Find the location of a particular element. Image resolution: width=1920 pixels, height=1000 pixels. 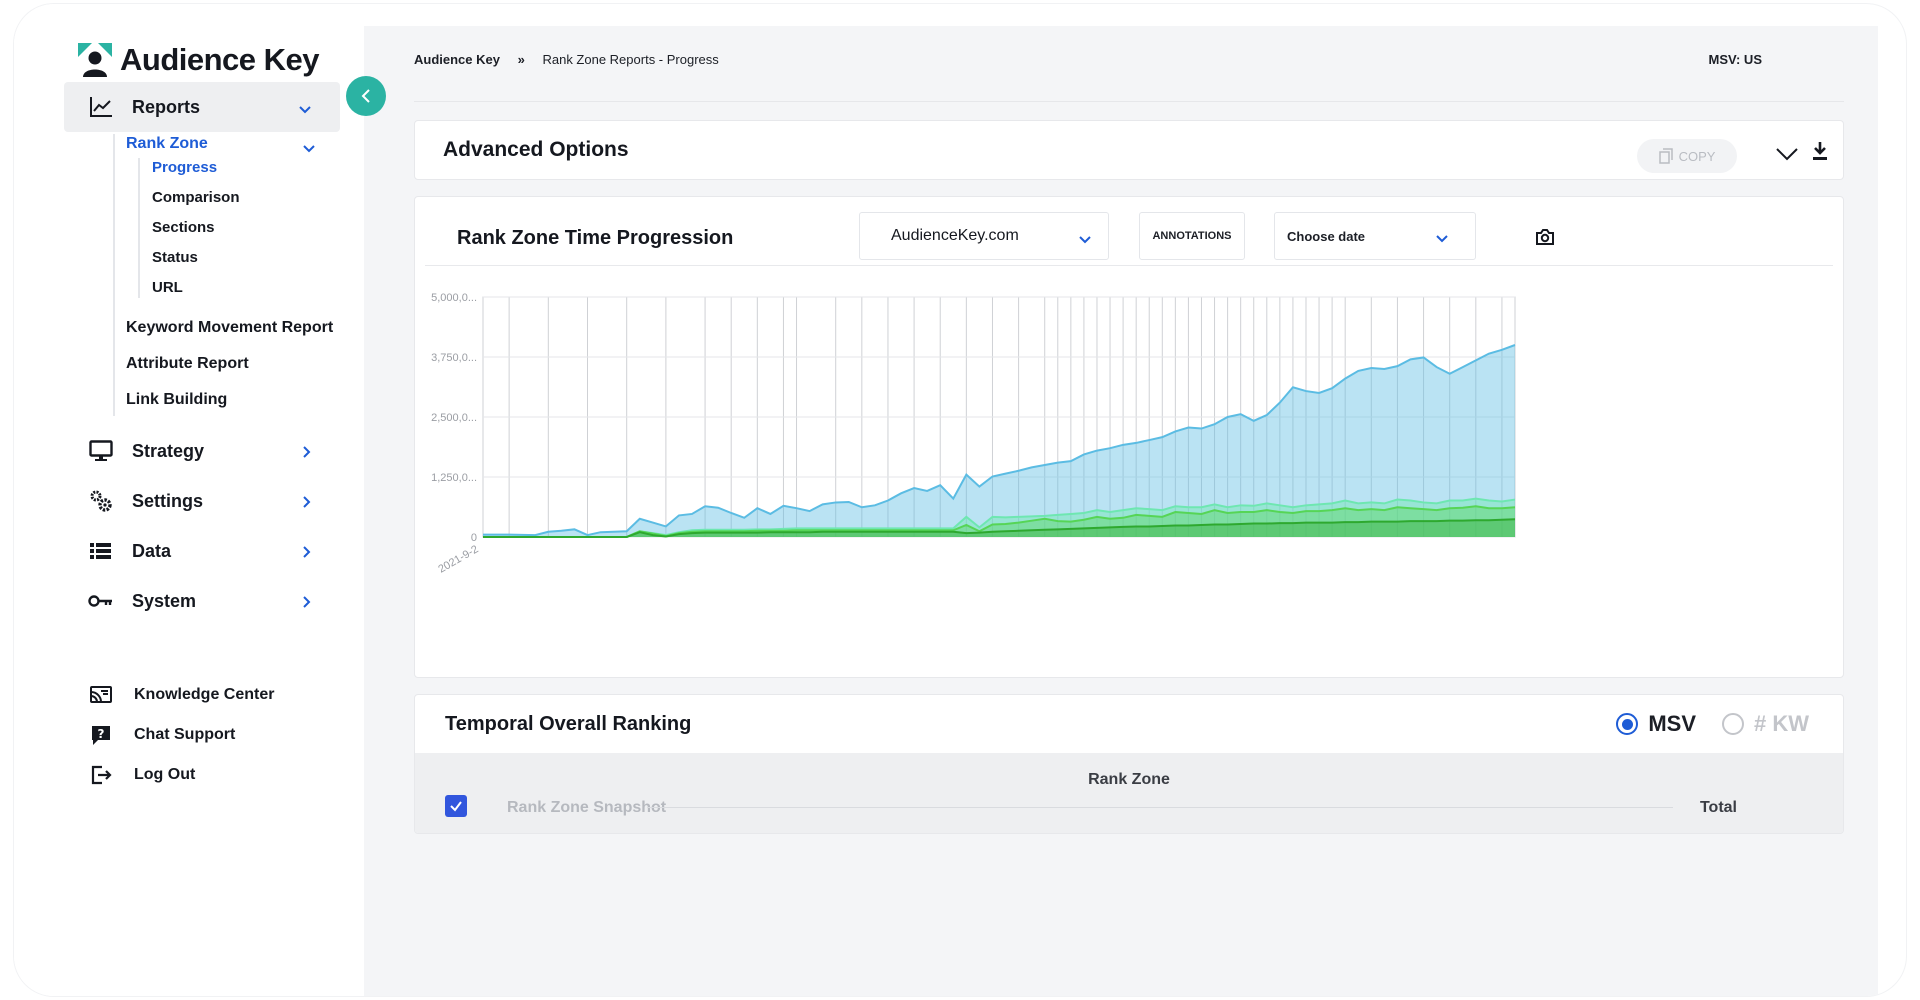

nav-rank-zone-url: URL is located at coordinates (167, 287).